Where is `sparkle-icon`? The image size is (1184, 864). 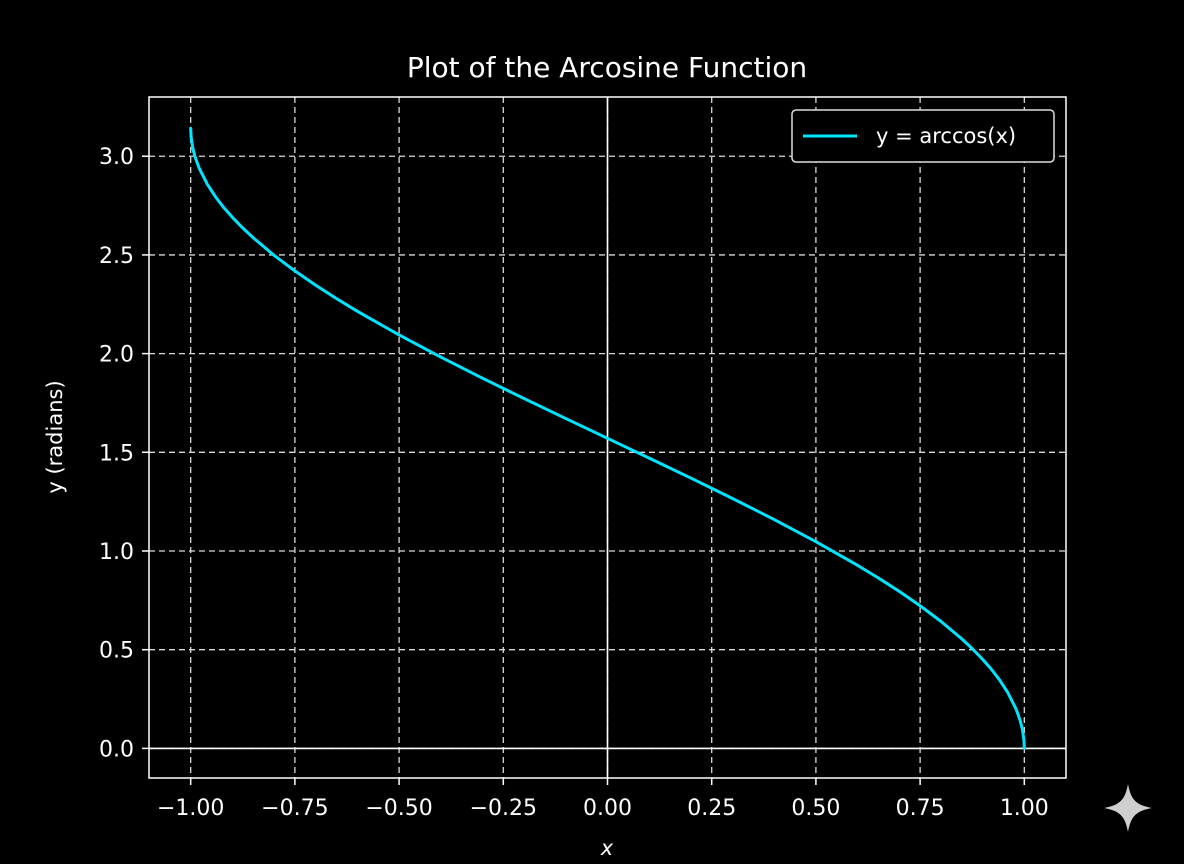
sparkle-icon is located at coordinates (1128, 808).